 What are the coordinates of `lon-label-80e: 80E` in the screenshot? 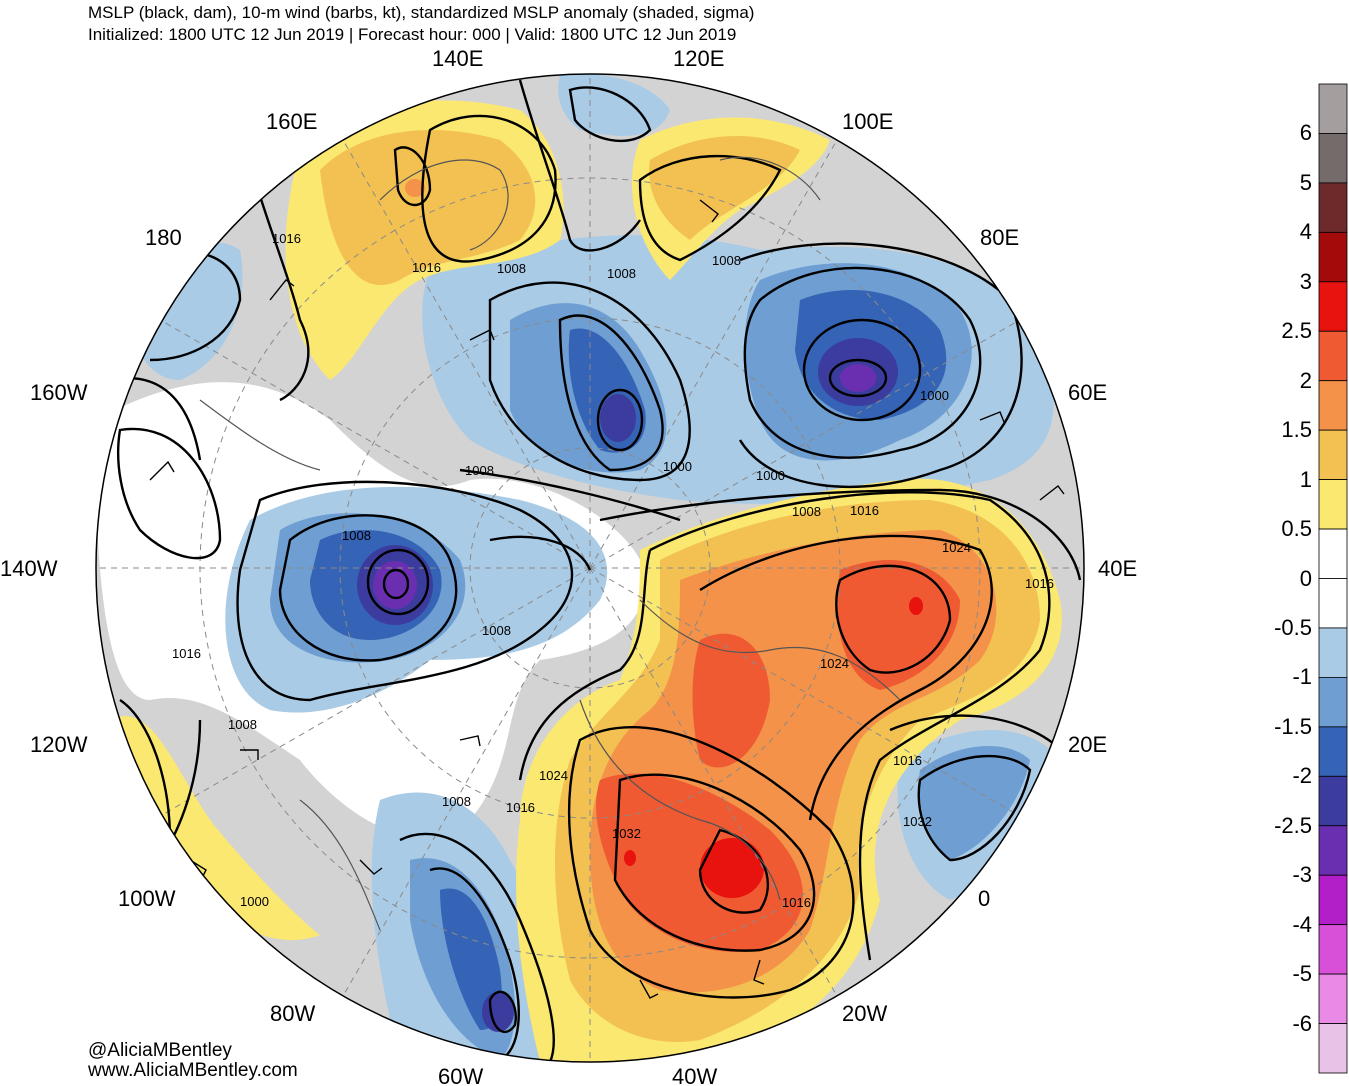 It's located at (999, 237).